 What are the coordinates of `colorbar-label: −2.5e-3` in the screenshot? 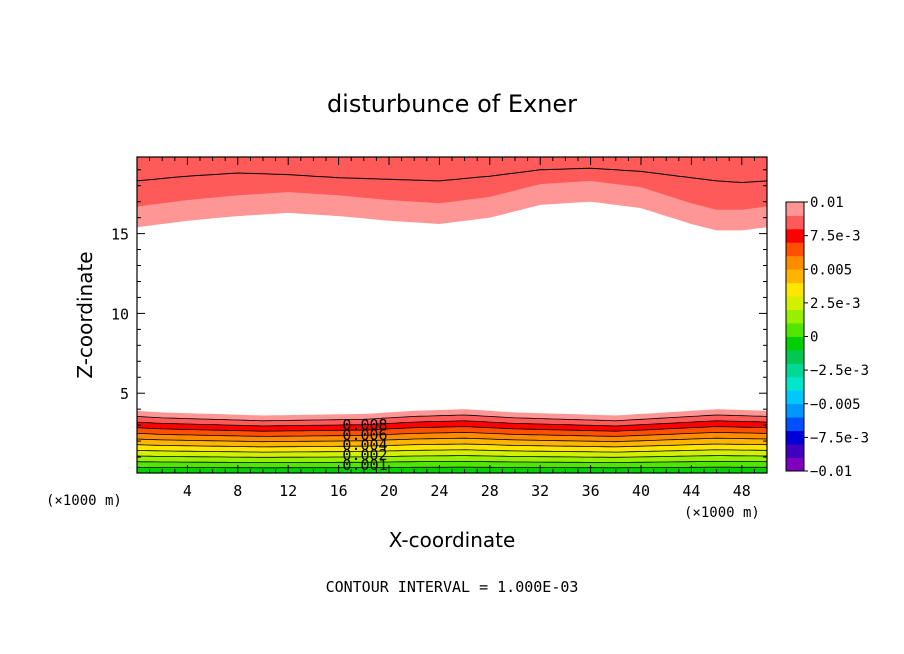 It's located at (839, 371).